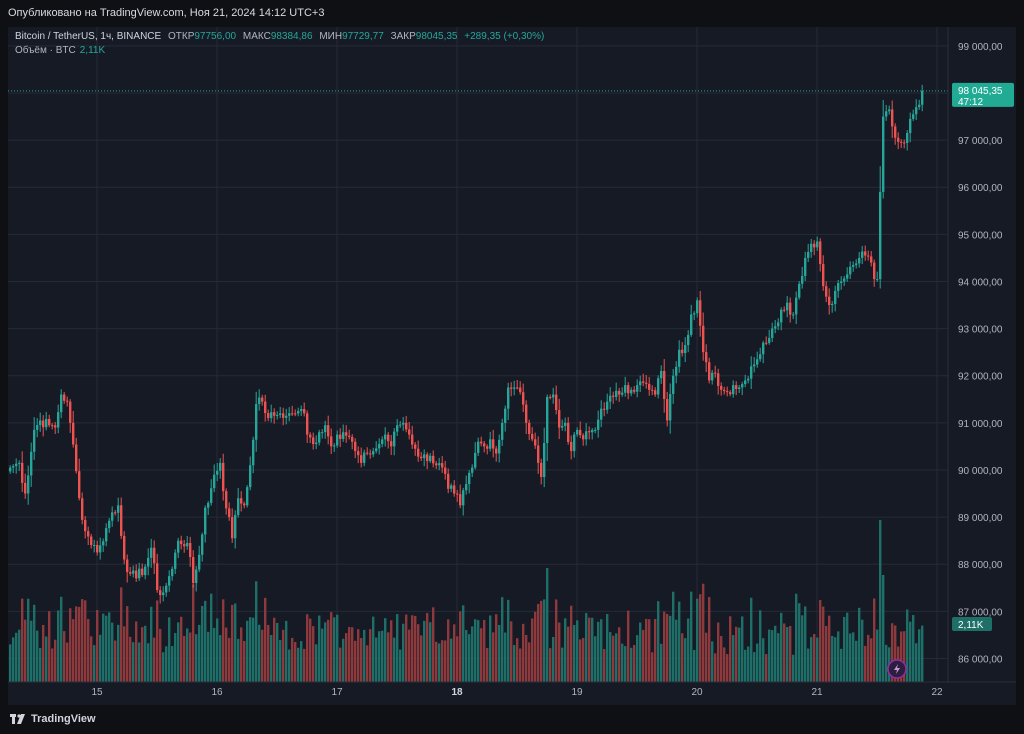 This screenshot has height=734, width=1024. Describe the element at coordinates (982, 366) in the screenshot. I see `price-axis-bg` at that location.